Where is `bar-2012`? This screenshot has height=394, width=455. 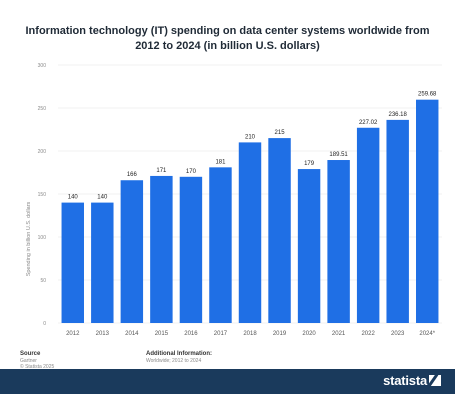 bar-2012 is located at coordinates (72, 262).